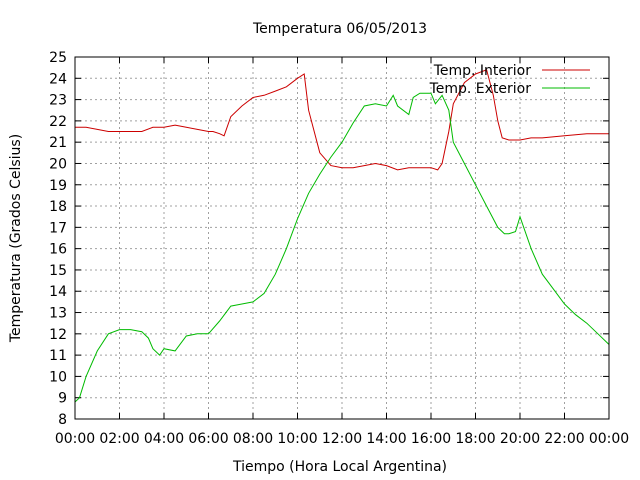 Image resolution: width=640 pixels, height=480 pixels. What do you see at coordinates (475, 439) in the screenshot?
I see `x-tick-label: 18:00` at bounding box center [475, 439].